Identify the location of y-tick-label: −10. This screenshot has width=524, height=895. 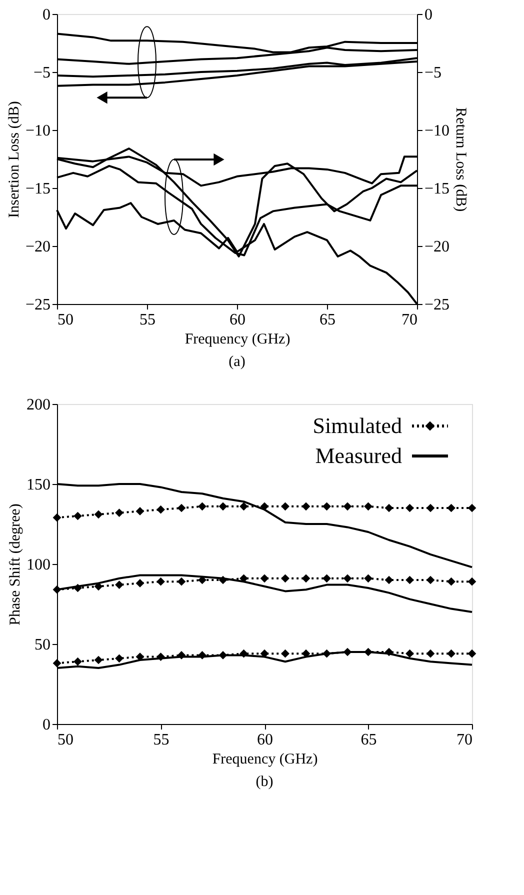
(37, 131).